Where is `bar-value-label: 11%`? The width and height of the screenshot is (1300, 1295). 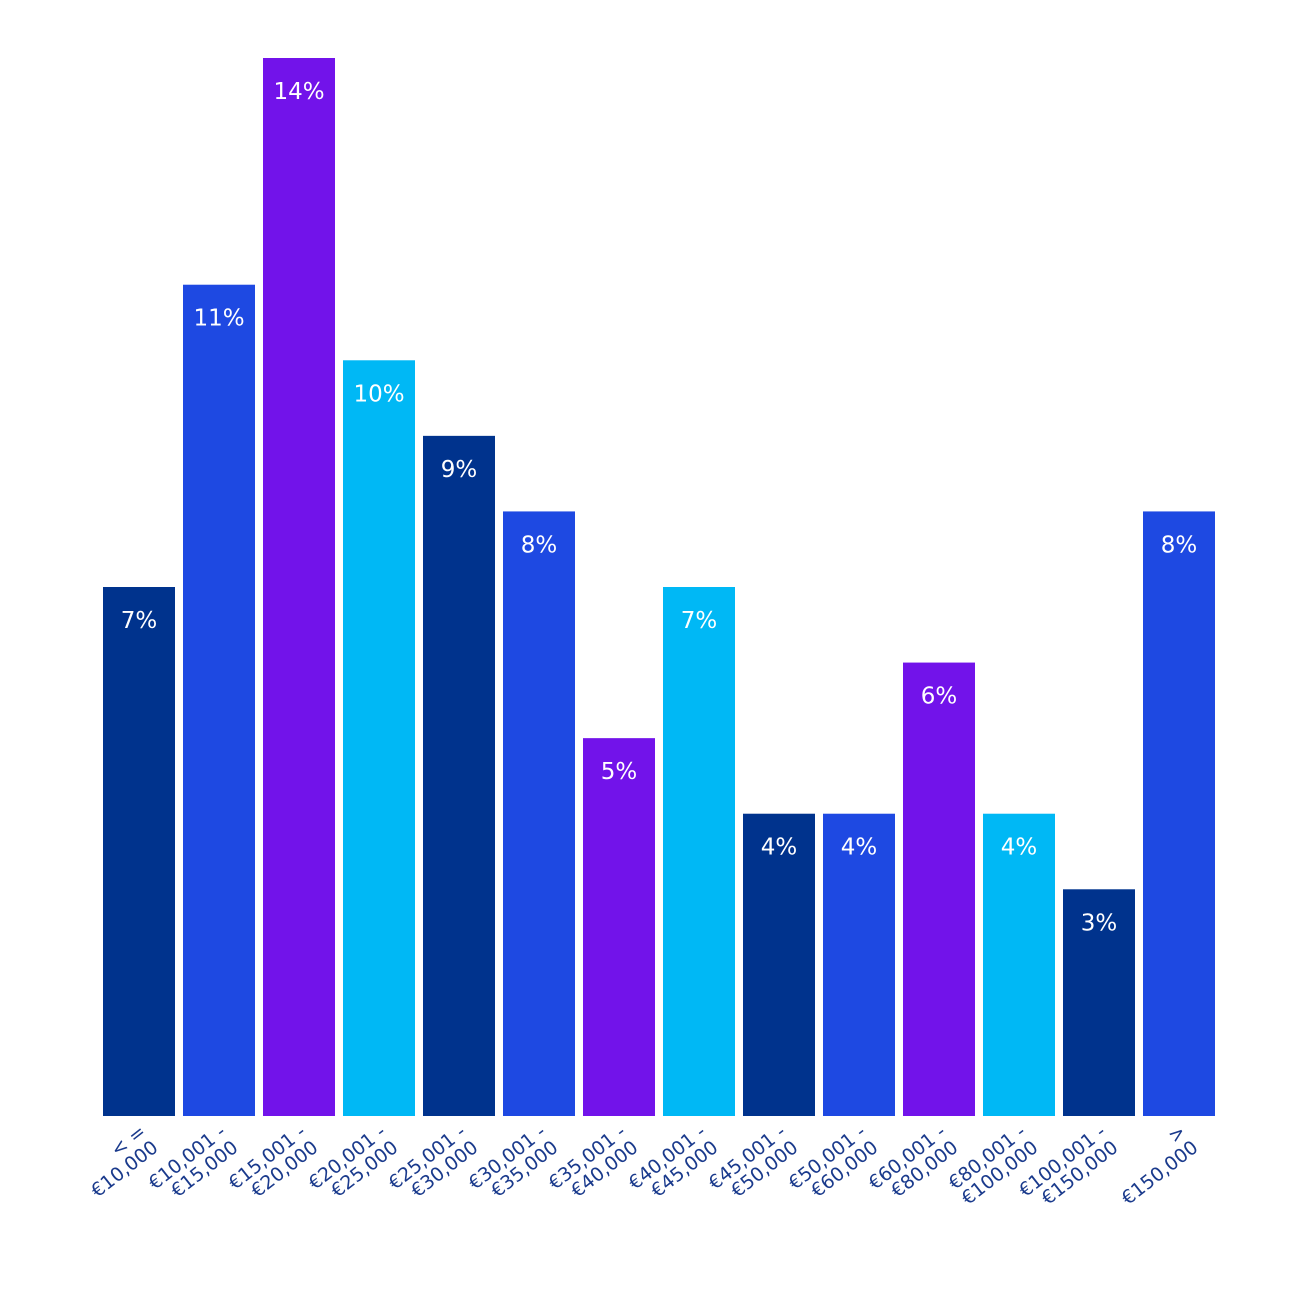 bar-value-label: 11% is located at coordinates (218, 319).